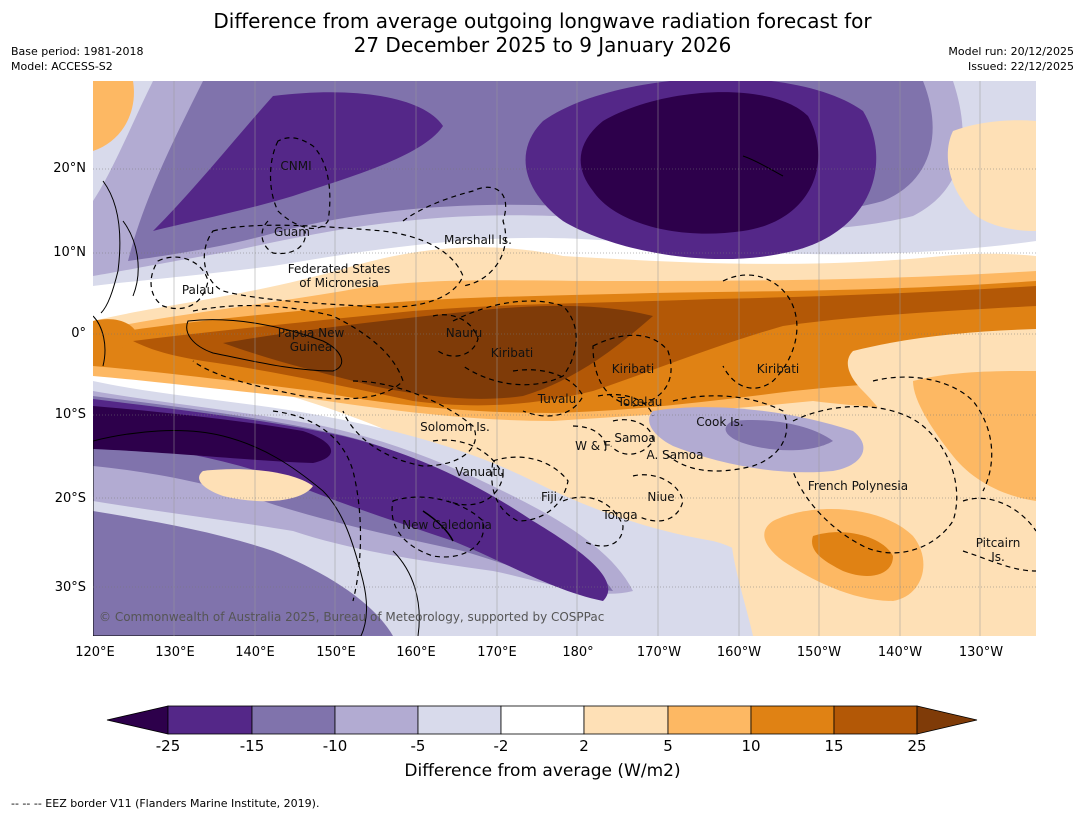  Describe the element at coordinates (264, 345) in the screenshot. I see `land-new-guinea` at that location.